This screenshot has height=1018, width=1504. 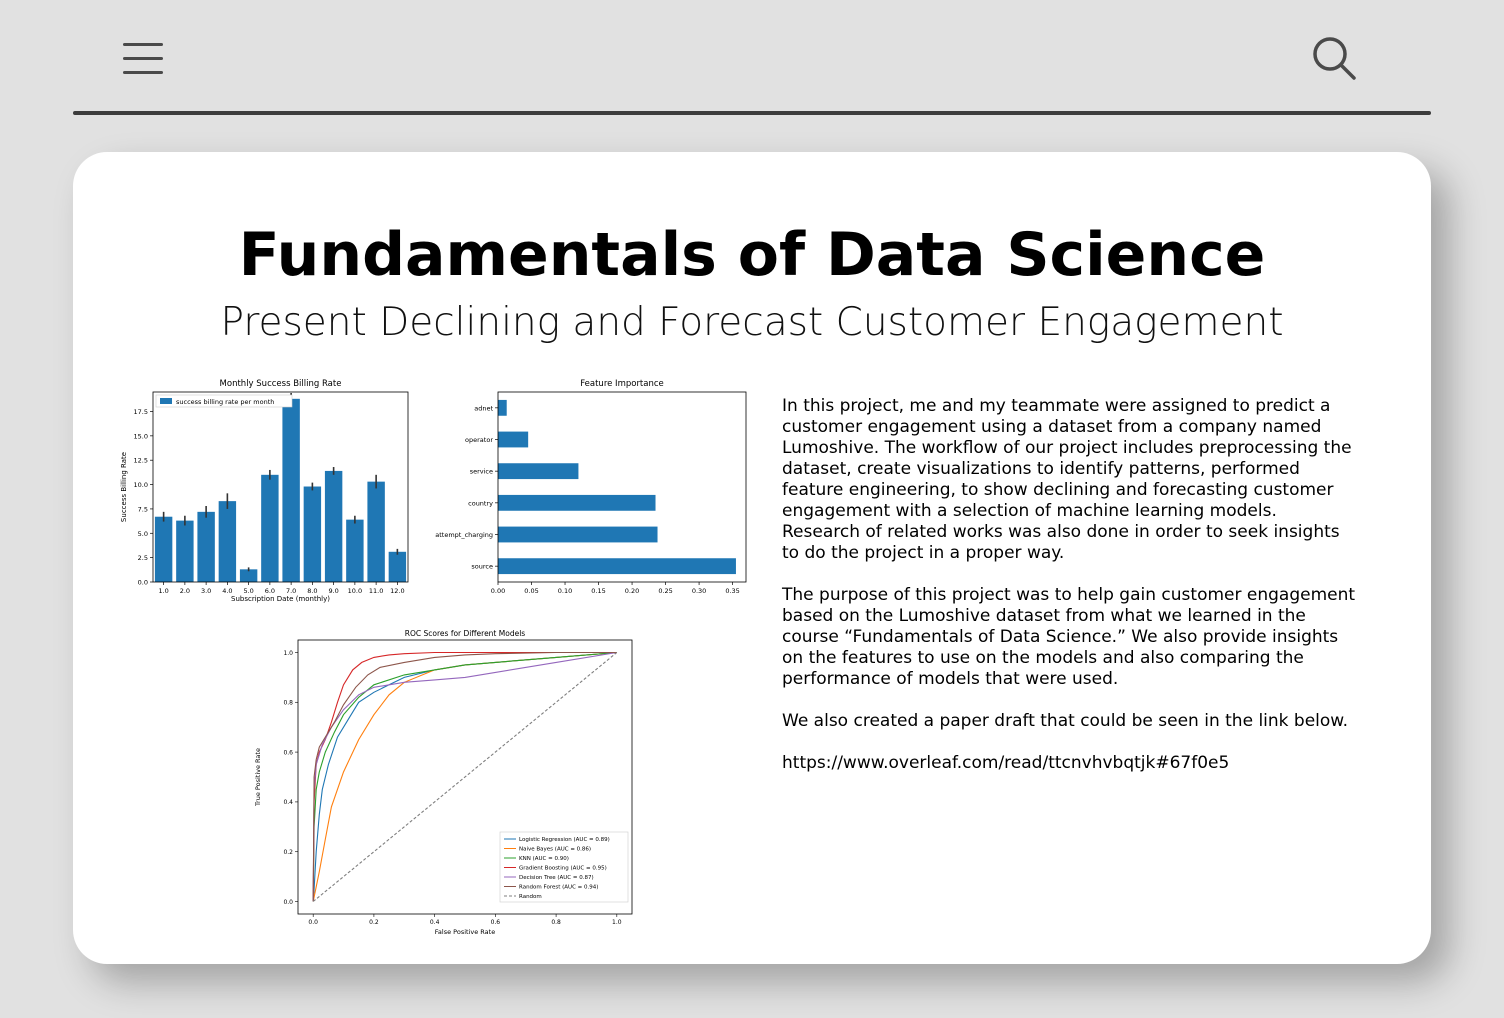 What do you see at coordinates (435, 922) in the screenshot?
I see `x-tick-label: 0.4` at bounding box center [435, 922].